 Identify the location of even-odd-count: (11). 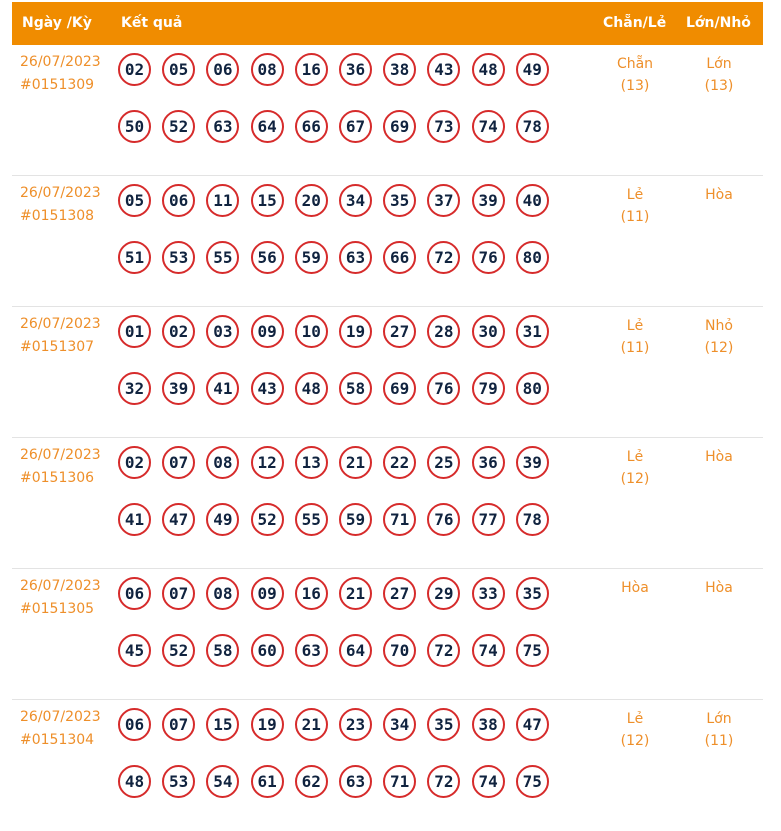
(635, 217).